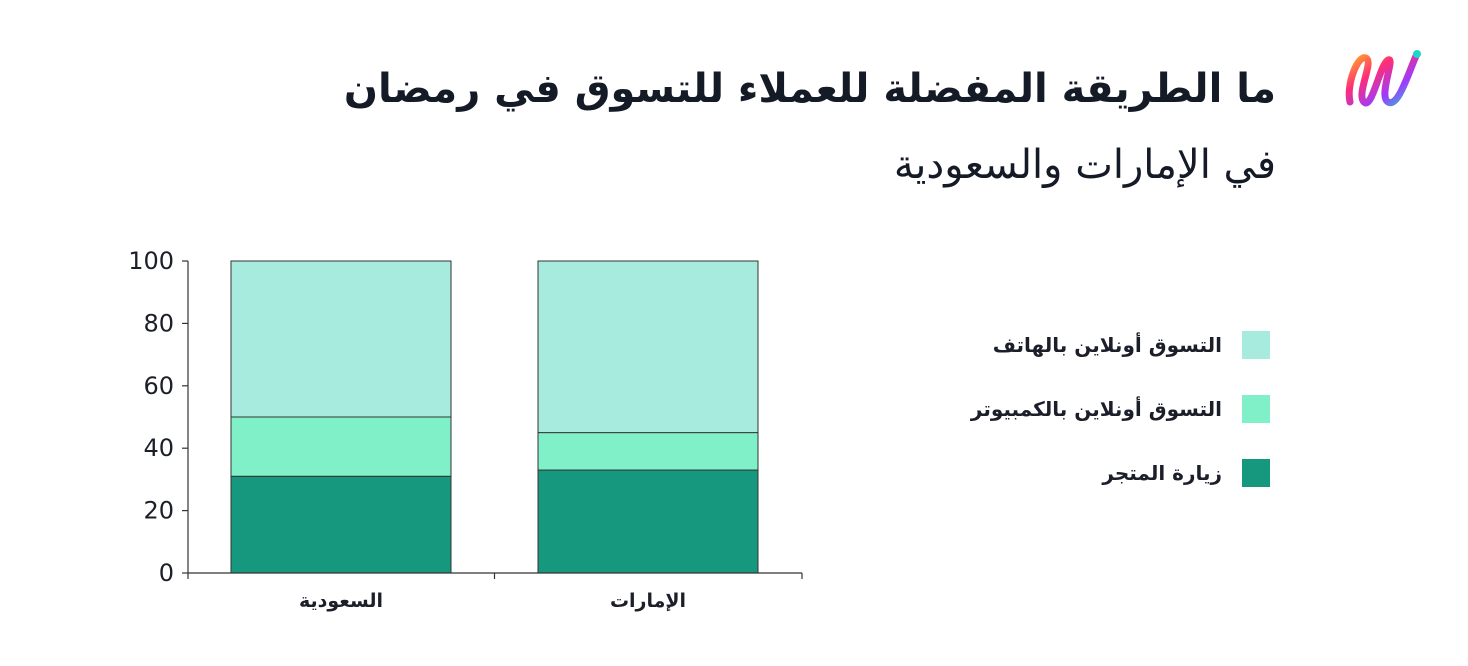  Describe the element at coordinates (1096, 409) in the screenshot. I see `legend-label: التسوق أونلاين بالكمبيوتر` at that location.